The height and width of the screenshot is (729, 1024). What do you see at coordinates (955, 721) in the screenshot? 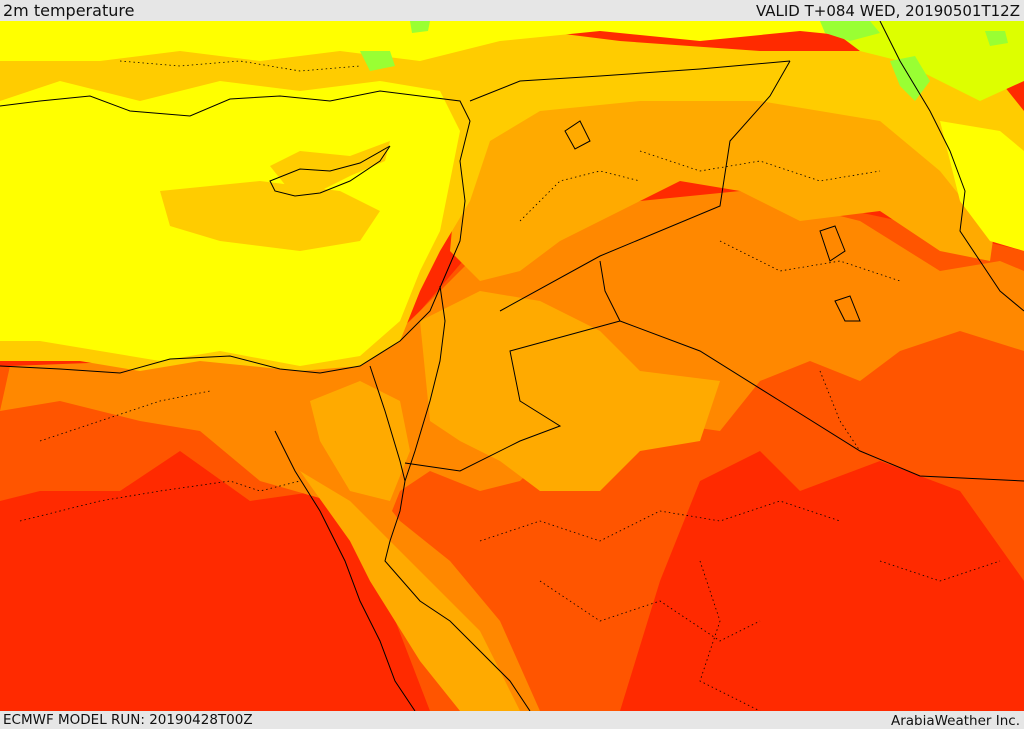
I see `credit: ArabiaWeather Inc.` at bounding box center [955, 721].